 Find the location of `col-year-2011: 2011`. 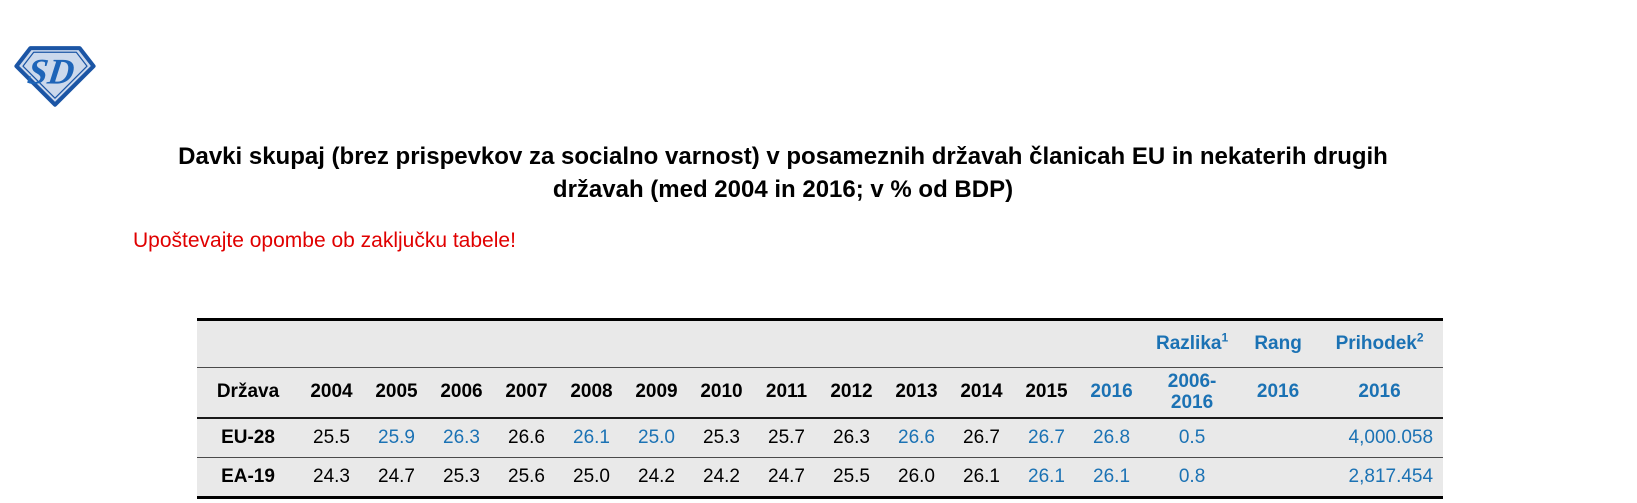

col-year-2011: 2011 is located at coordinates (786, 392).